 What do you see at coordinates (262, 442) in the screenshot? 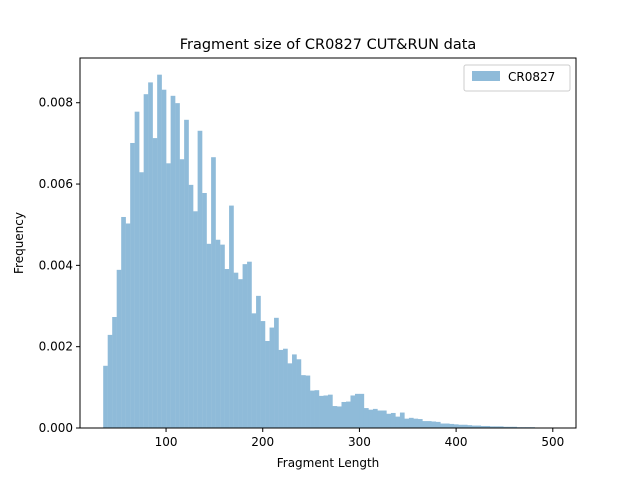
I see `x-tick-label: 200` at bounding box center [262, 442].